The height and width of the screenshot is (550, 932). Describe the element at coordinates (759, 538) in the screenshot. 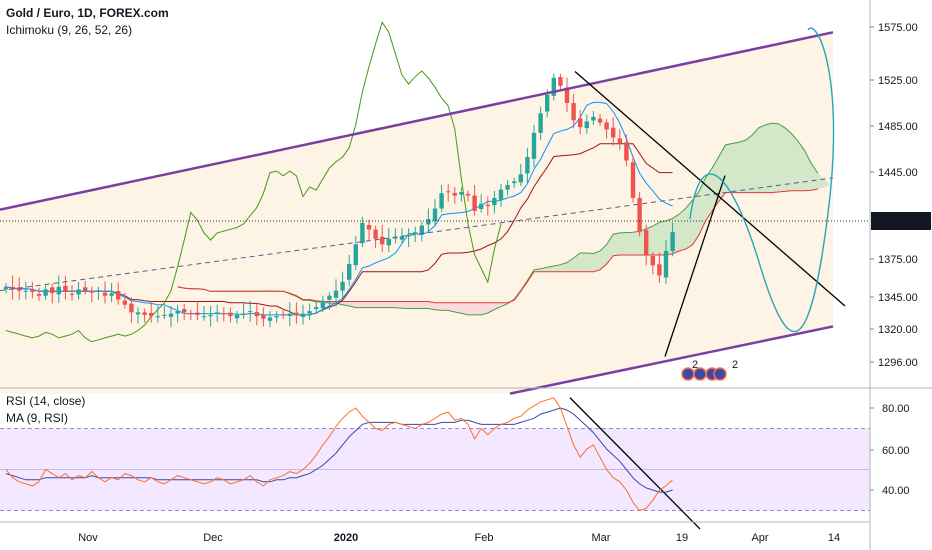

I see `time-tick-label: Apr` at that location.